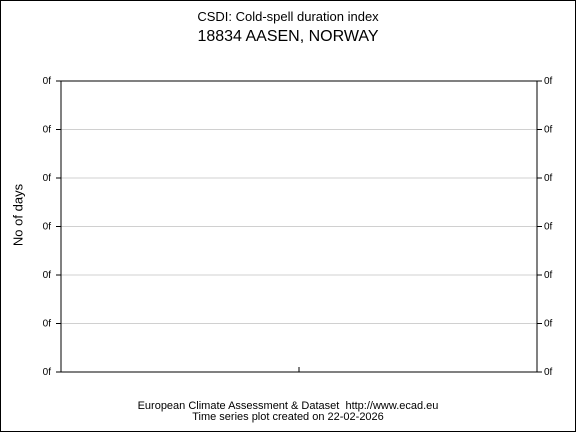 The image size is (576, 432). I want to click on chart-title: CSDI: Cold-spell duration index, so click(288, 16).